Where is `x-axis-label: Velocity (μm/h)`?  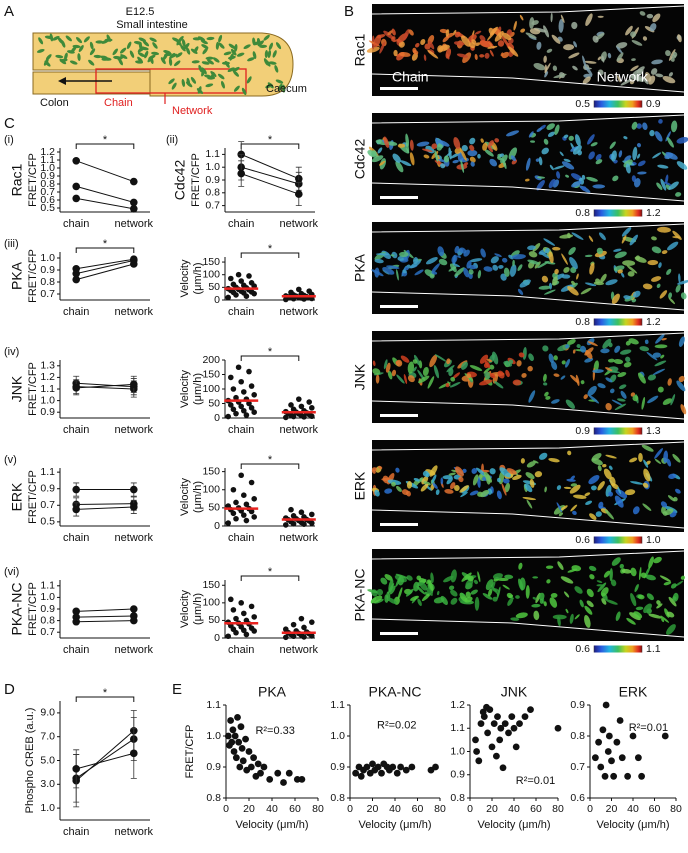
x-axis-label: Velocity (μm/h) is located at coordinates (395, 825).